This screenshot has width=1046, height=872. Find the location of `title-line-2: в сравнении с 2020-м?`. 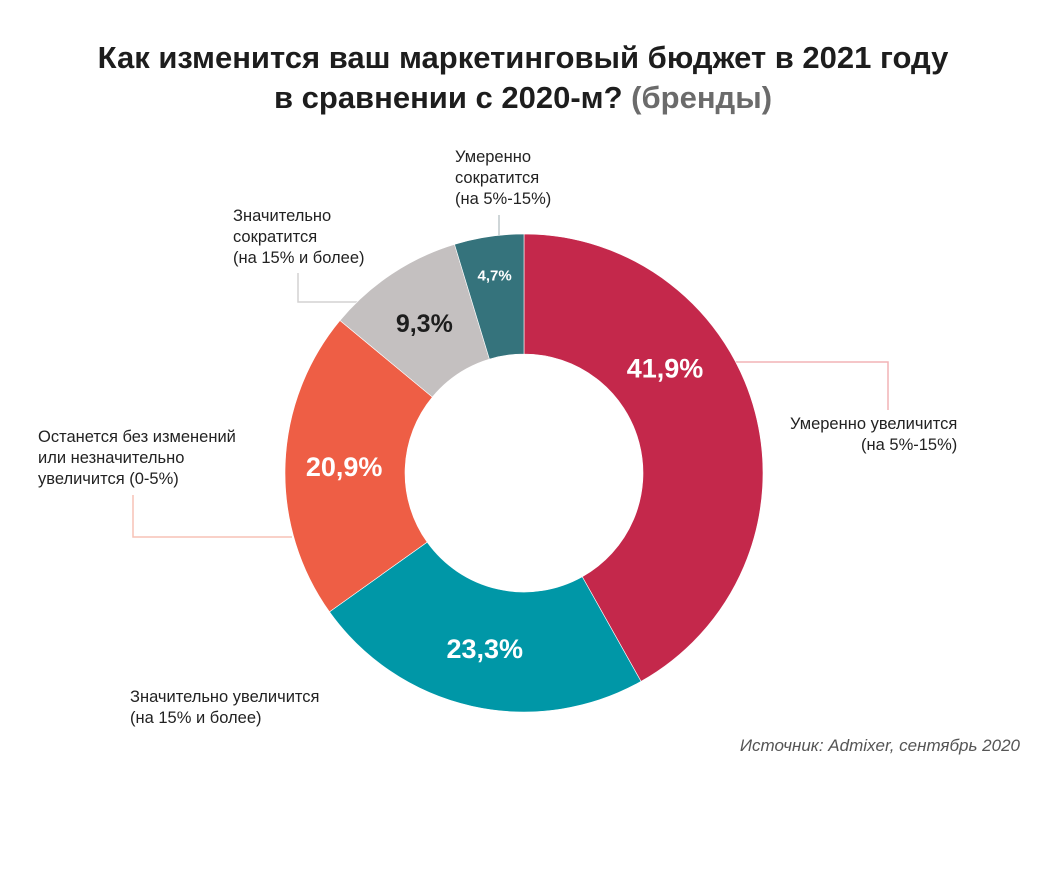

title-line-2: в сравнении с 2020-м? is located at coordinates (448, 97).